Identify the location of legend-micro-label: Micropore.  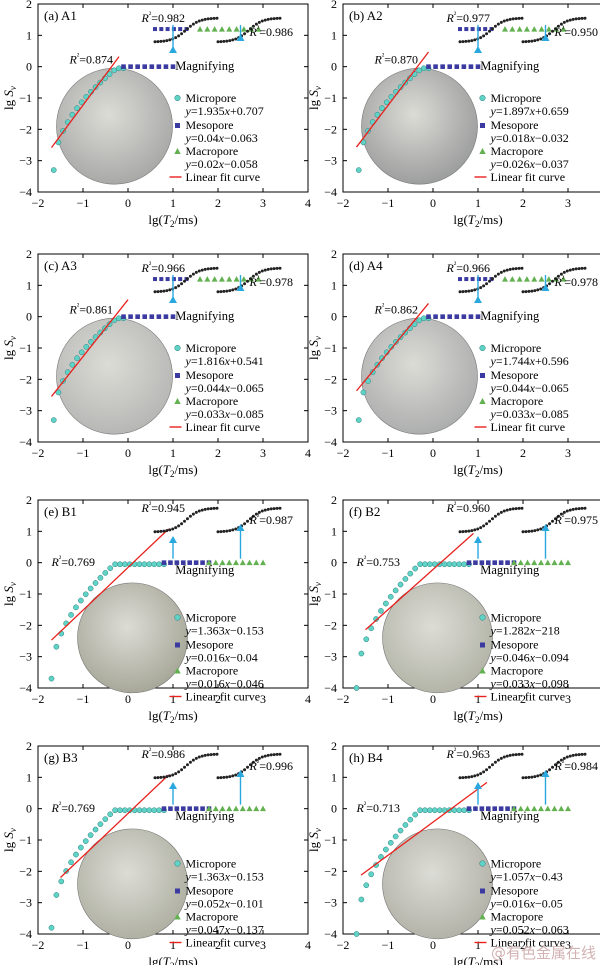
(516, 864).